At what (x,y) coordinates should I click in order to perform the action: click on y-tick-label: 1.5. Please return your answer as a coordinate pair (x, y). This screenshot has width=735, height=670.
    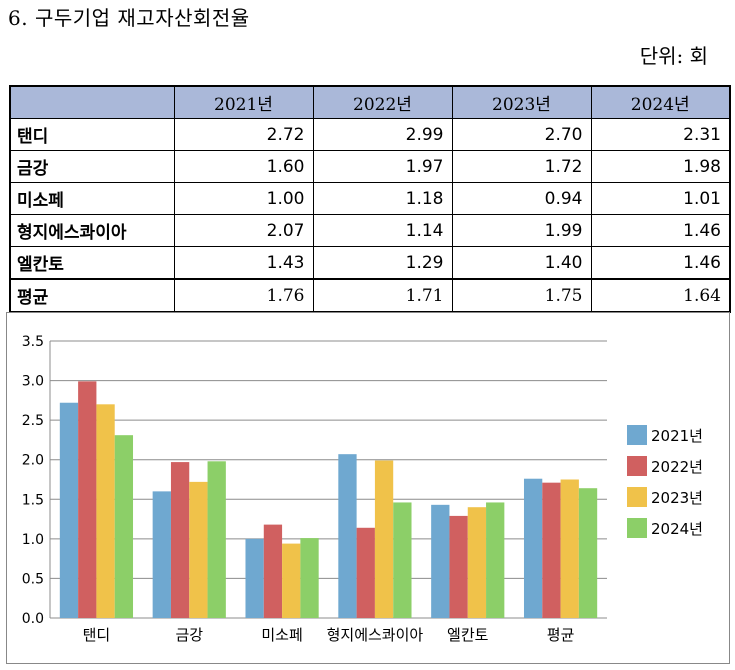
    Looking at the image, I should click on (33, 500).